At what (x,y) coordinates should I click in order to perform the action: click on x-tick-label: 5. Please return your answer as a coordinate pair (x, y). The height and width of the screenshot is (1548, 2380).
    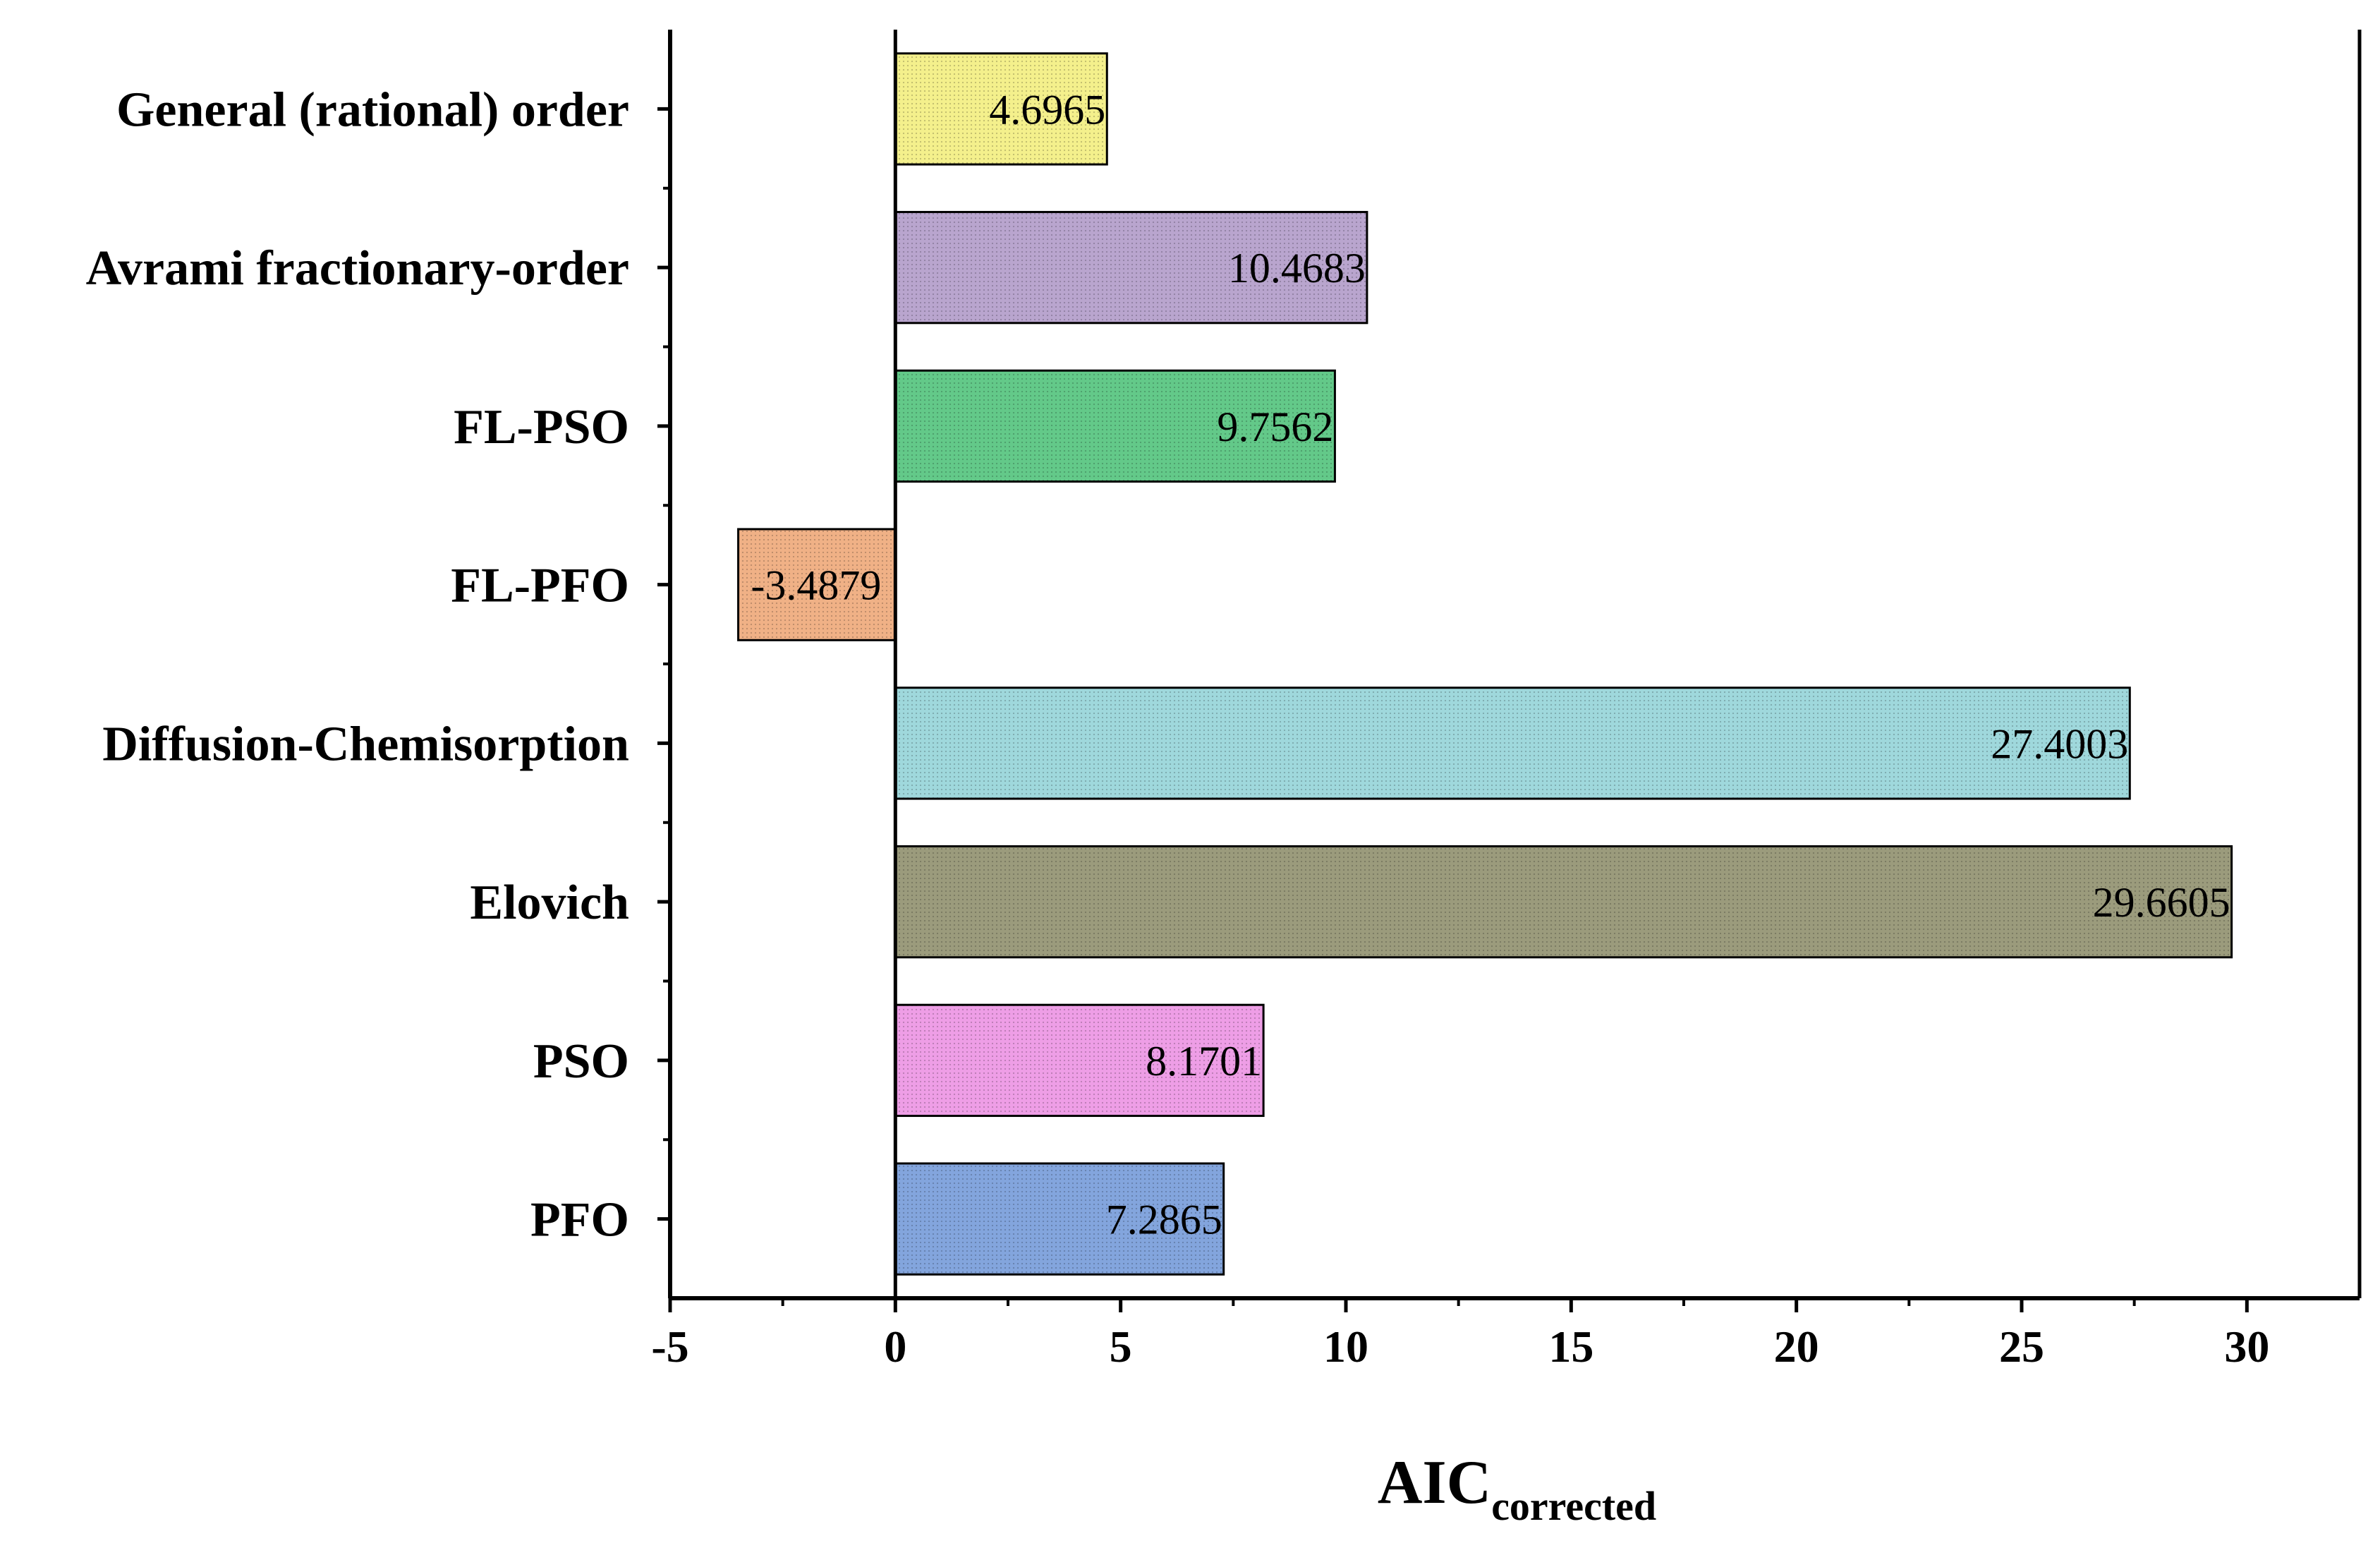
    Looking at the image, I should click on (1121, 1347).